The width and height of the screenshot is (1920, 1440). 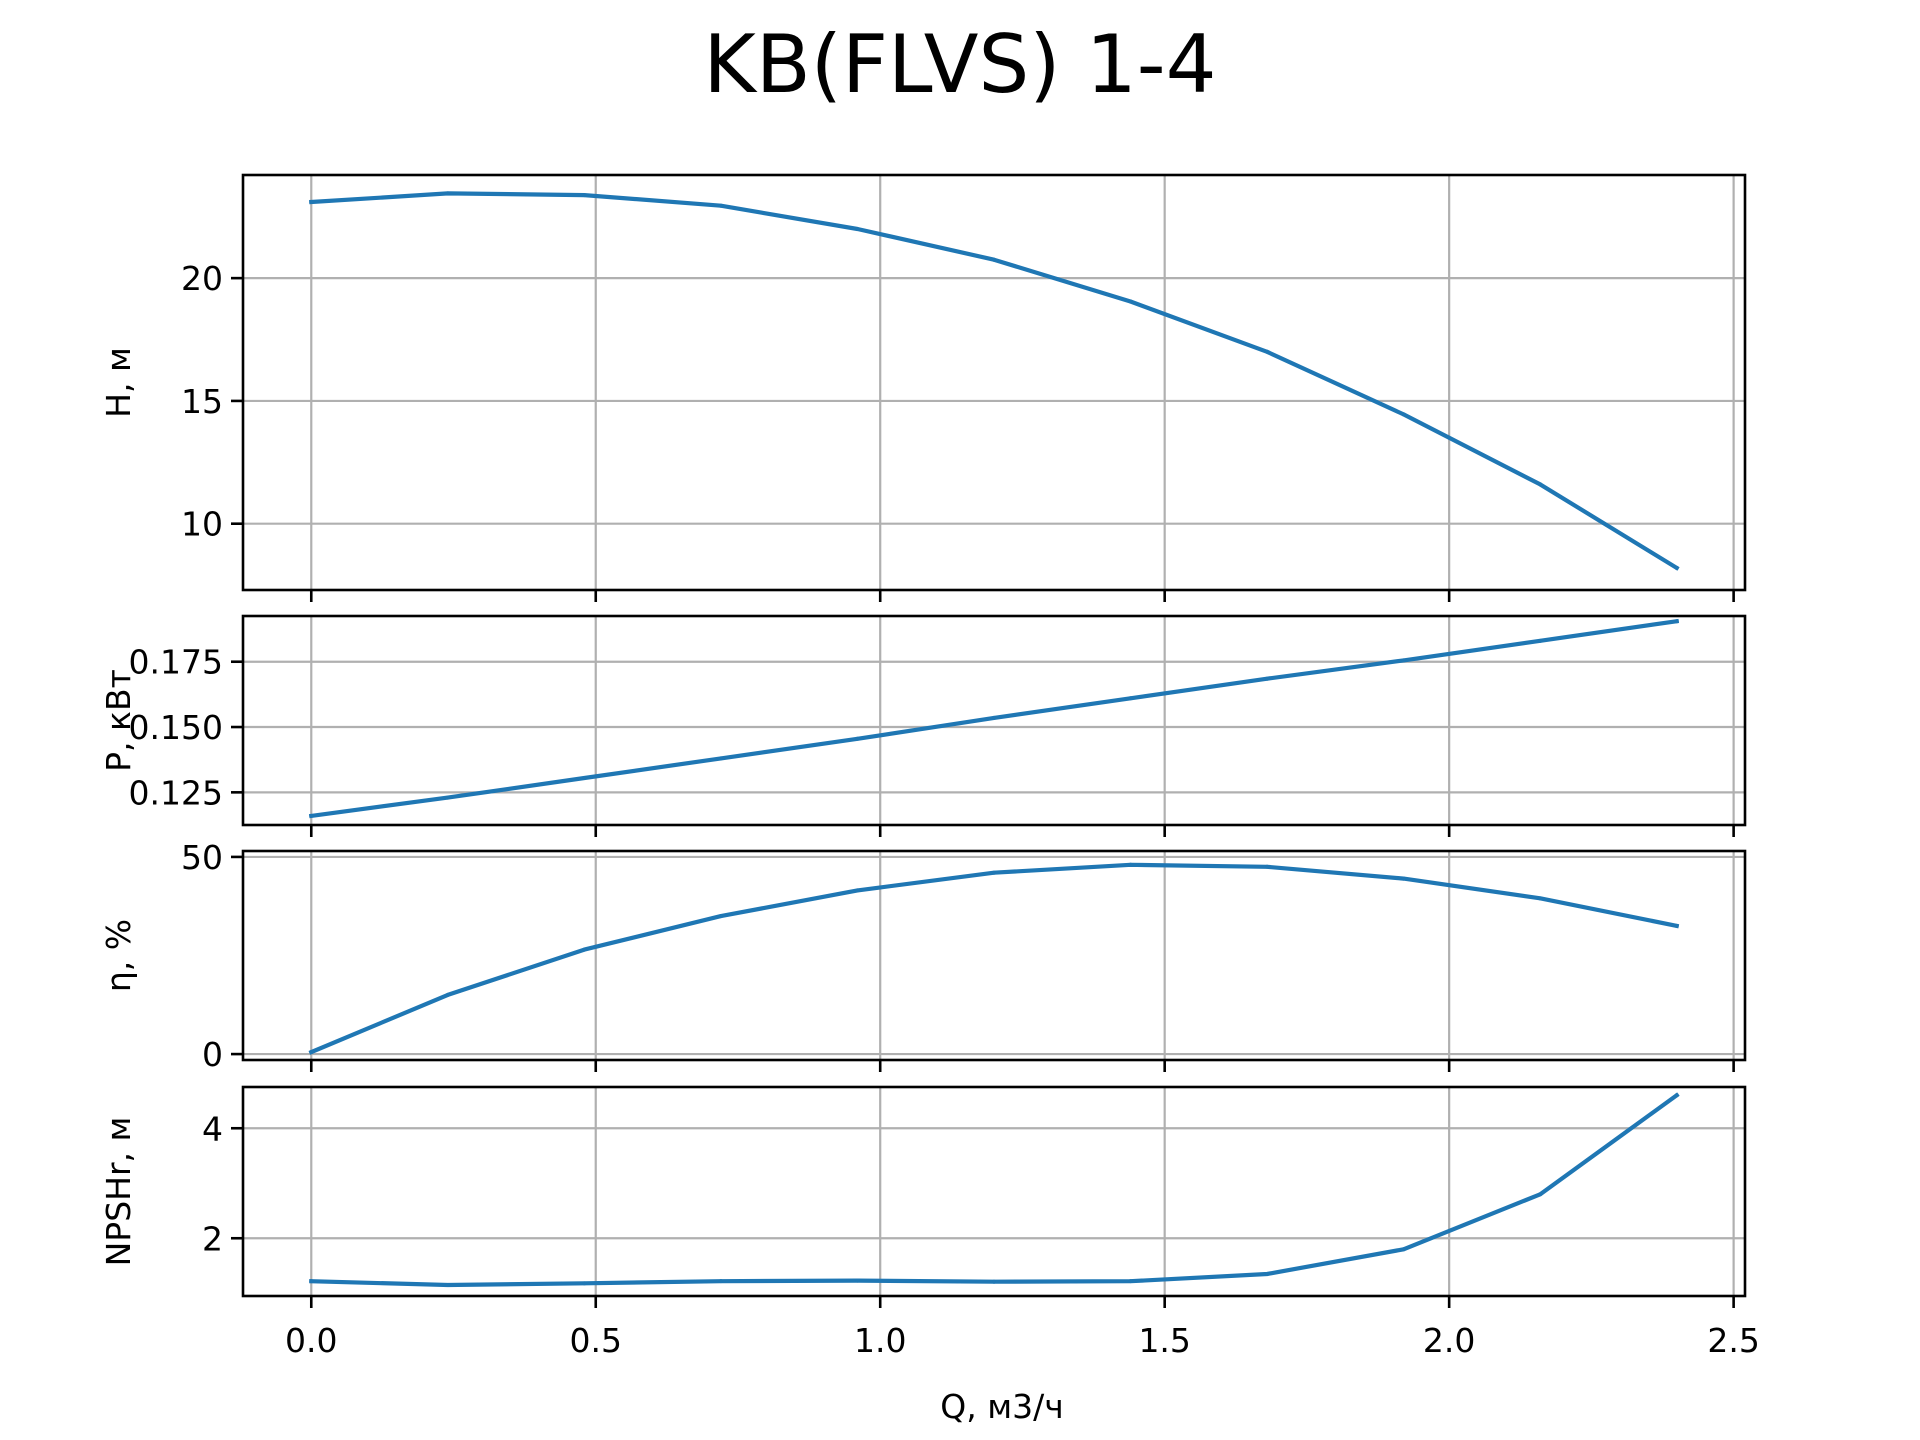 What do you see at coordinates (202, 857) in the screenshot?
I see `efficiency-y-tick-label: 50` at bounding box center [202, 857].